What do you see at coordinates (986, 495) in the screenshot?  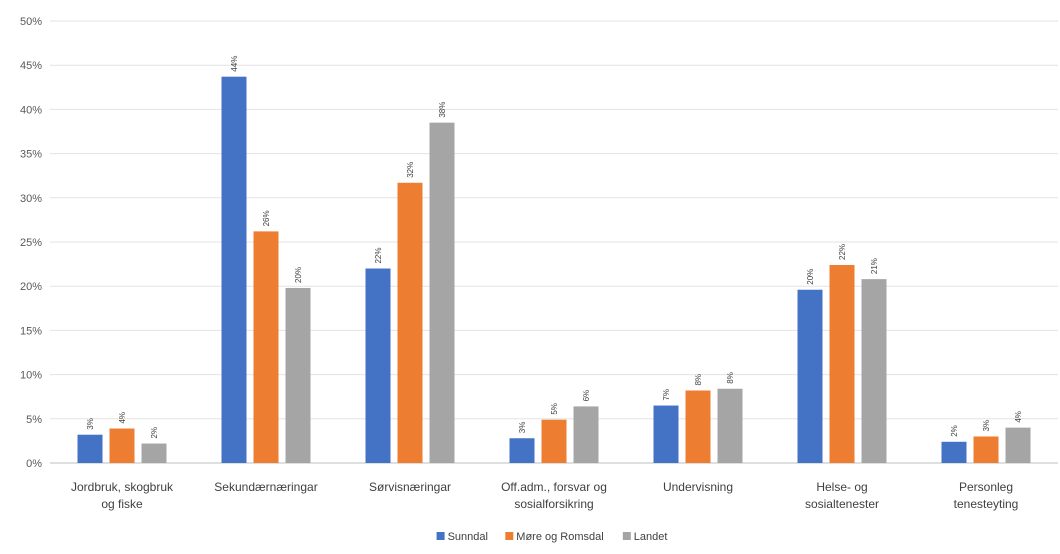 I see `x-category-label: Personleg tenesteyting` at bounding box center [986, 495].